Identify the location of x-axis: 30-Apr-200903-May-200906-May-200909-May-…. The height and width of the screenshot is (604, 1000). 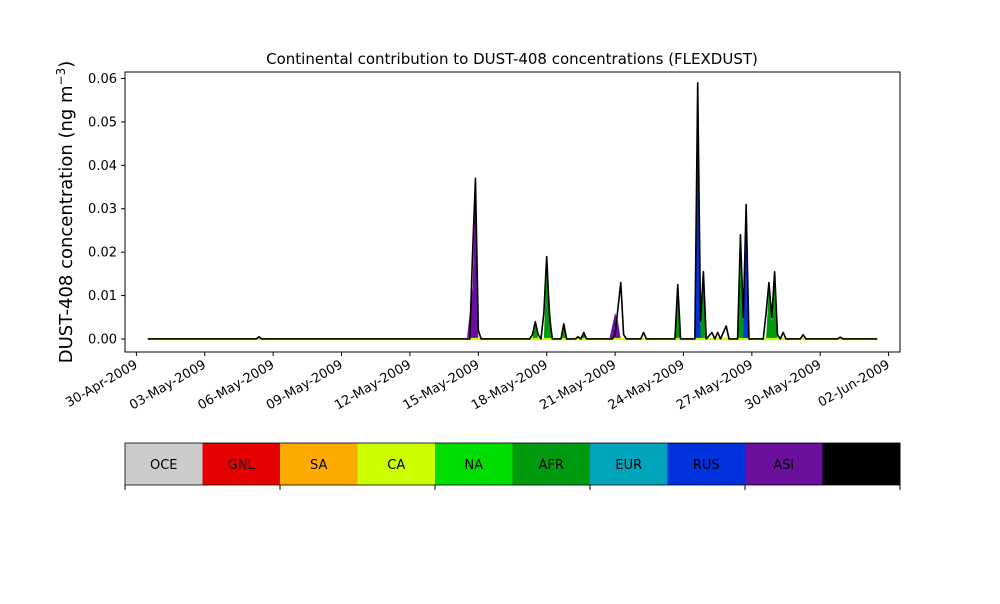
(478, 382).